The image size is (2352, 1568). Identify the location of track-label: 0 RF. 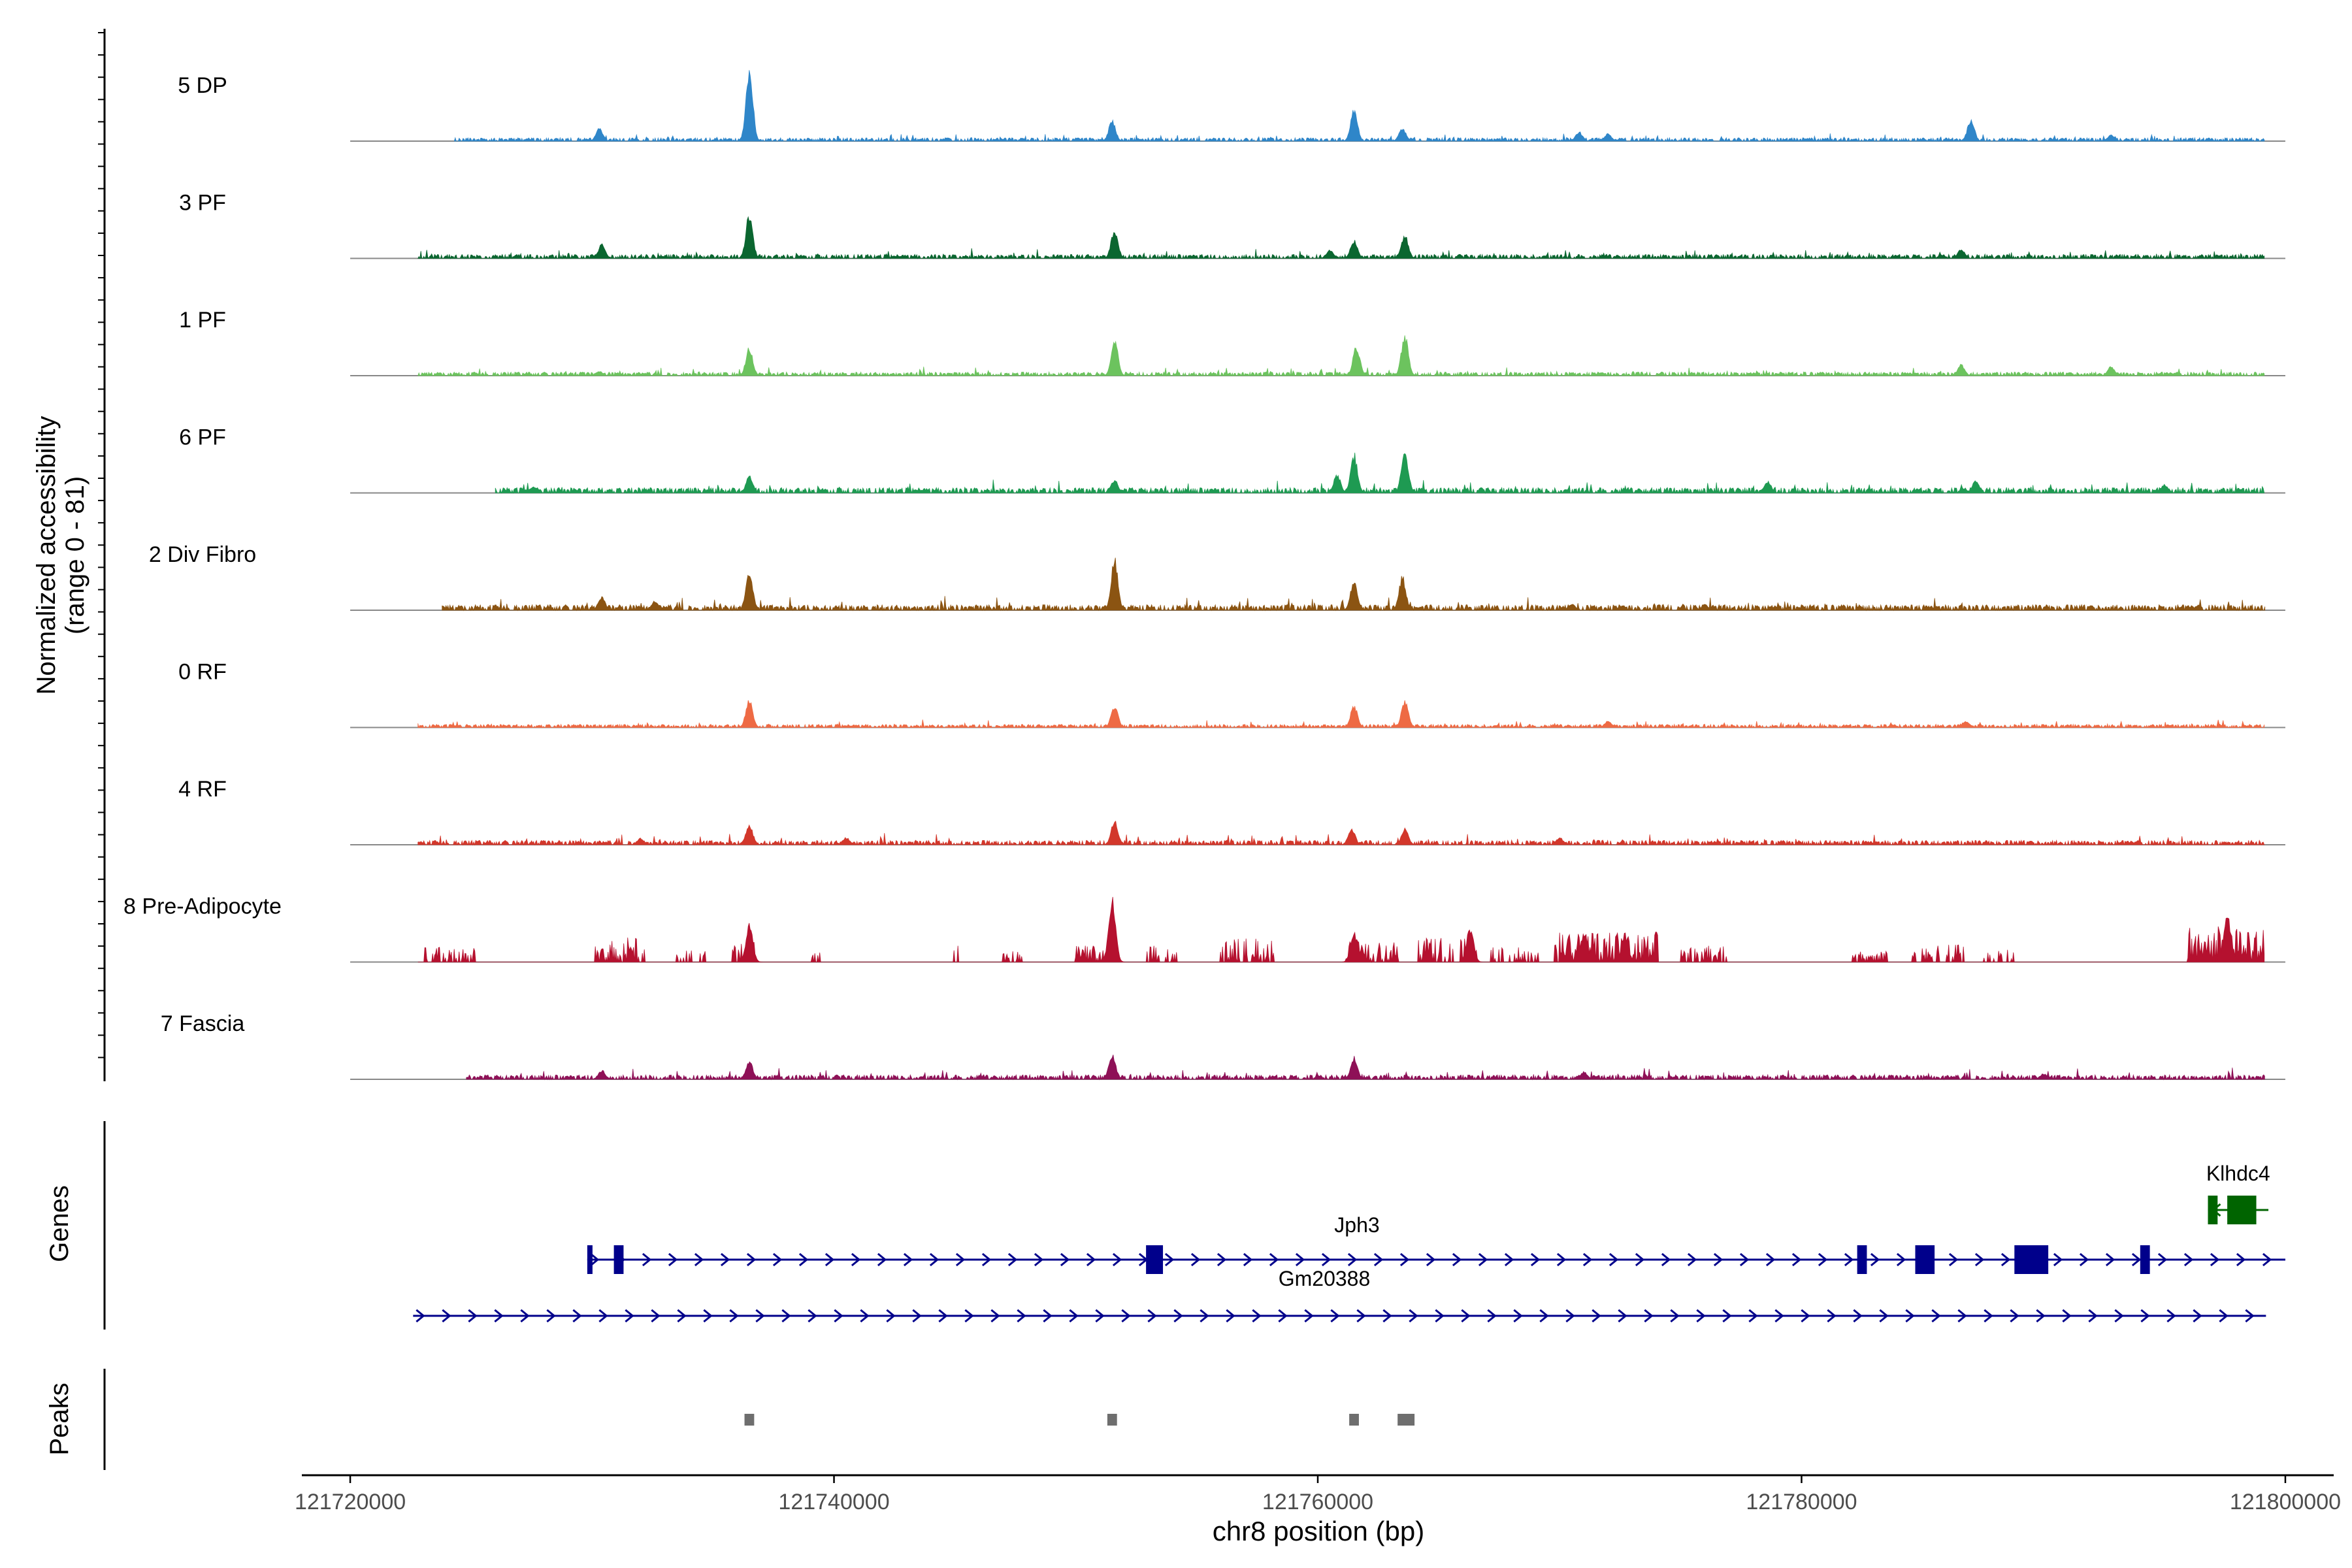
(202, 672).